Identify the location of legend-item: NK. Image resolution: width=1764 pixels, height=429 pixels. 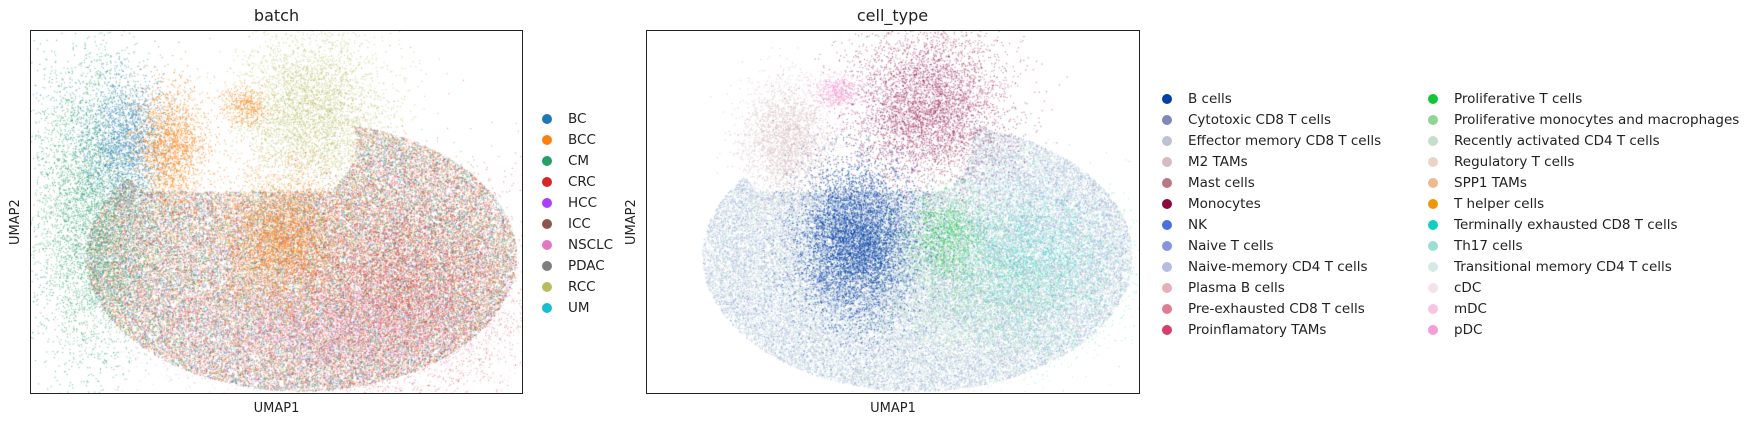
(1184, 225).